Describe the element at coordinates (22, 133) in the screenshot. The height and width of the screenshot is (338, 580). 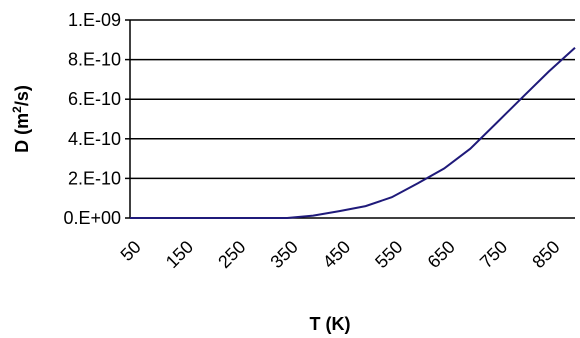
I see `y-axis-title-main: D (m` at that location.